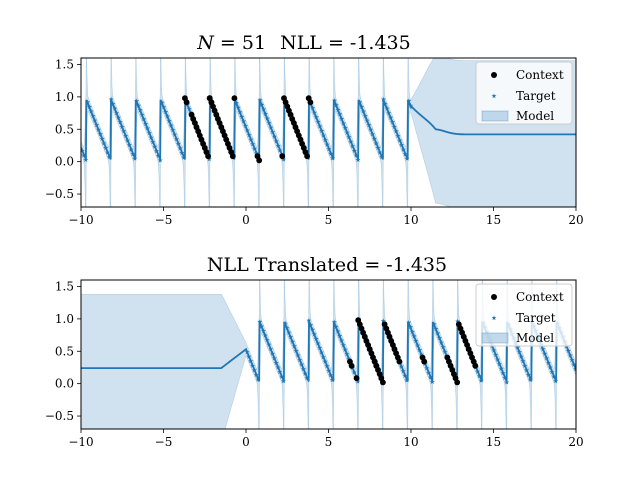  What do you see at coordinates (575, 442) in the screenshot?
I see `x-tick-label: 20` at bounding box center [575, 442].